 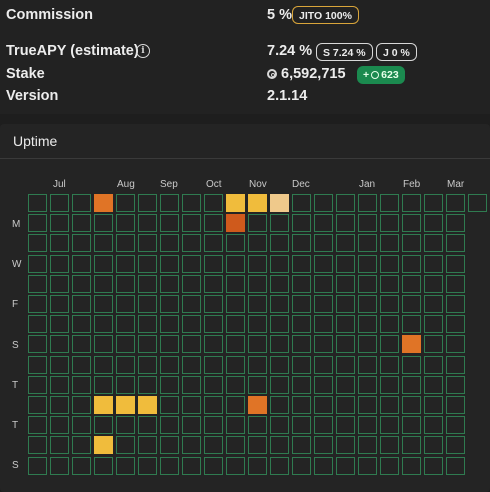 What do you see at coordinates (143, 51) in the screenshot?
I see `info-icon: i` at bounding box center [143, 51].